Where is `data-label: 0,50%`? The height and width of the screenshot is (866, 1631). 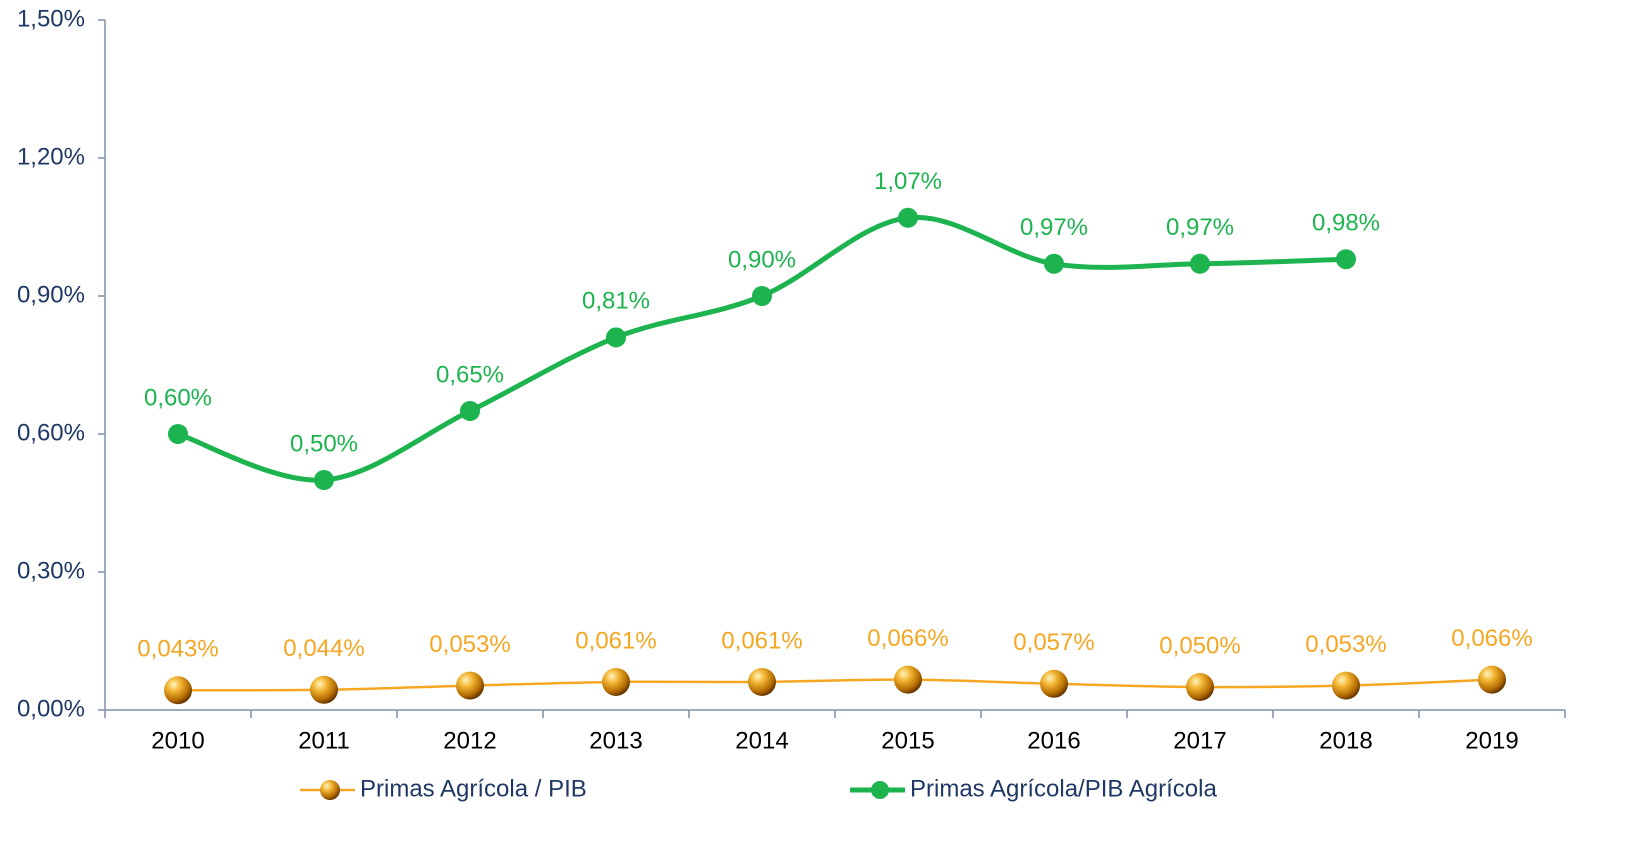
data-label: 0,50% is located at coordinates (324, 443).